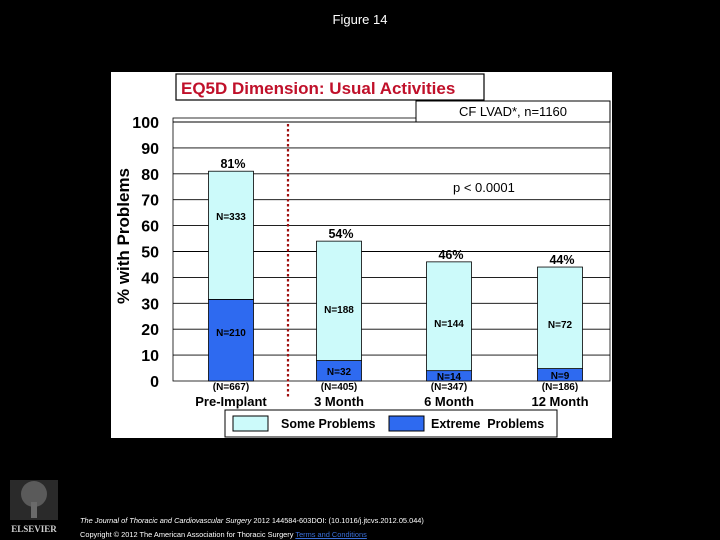 This screenshot has height=540, width=720. I want to click on bar-total-label: 54%, so click(340, 234).